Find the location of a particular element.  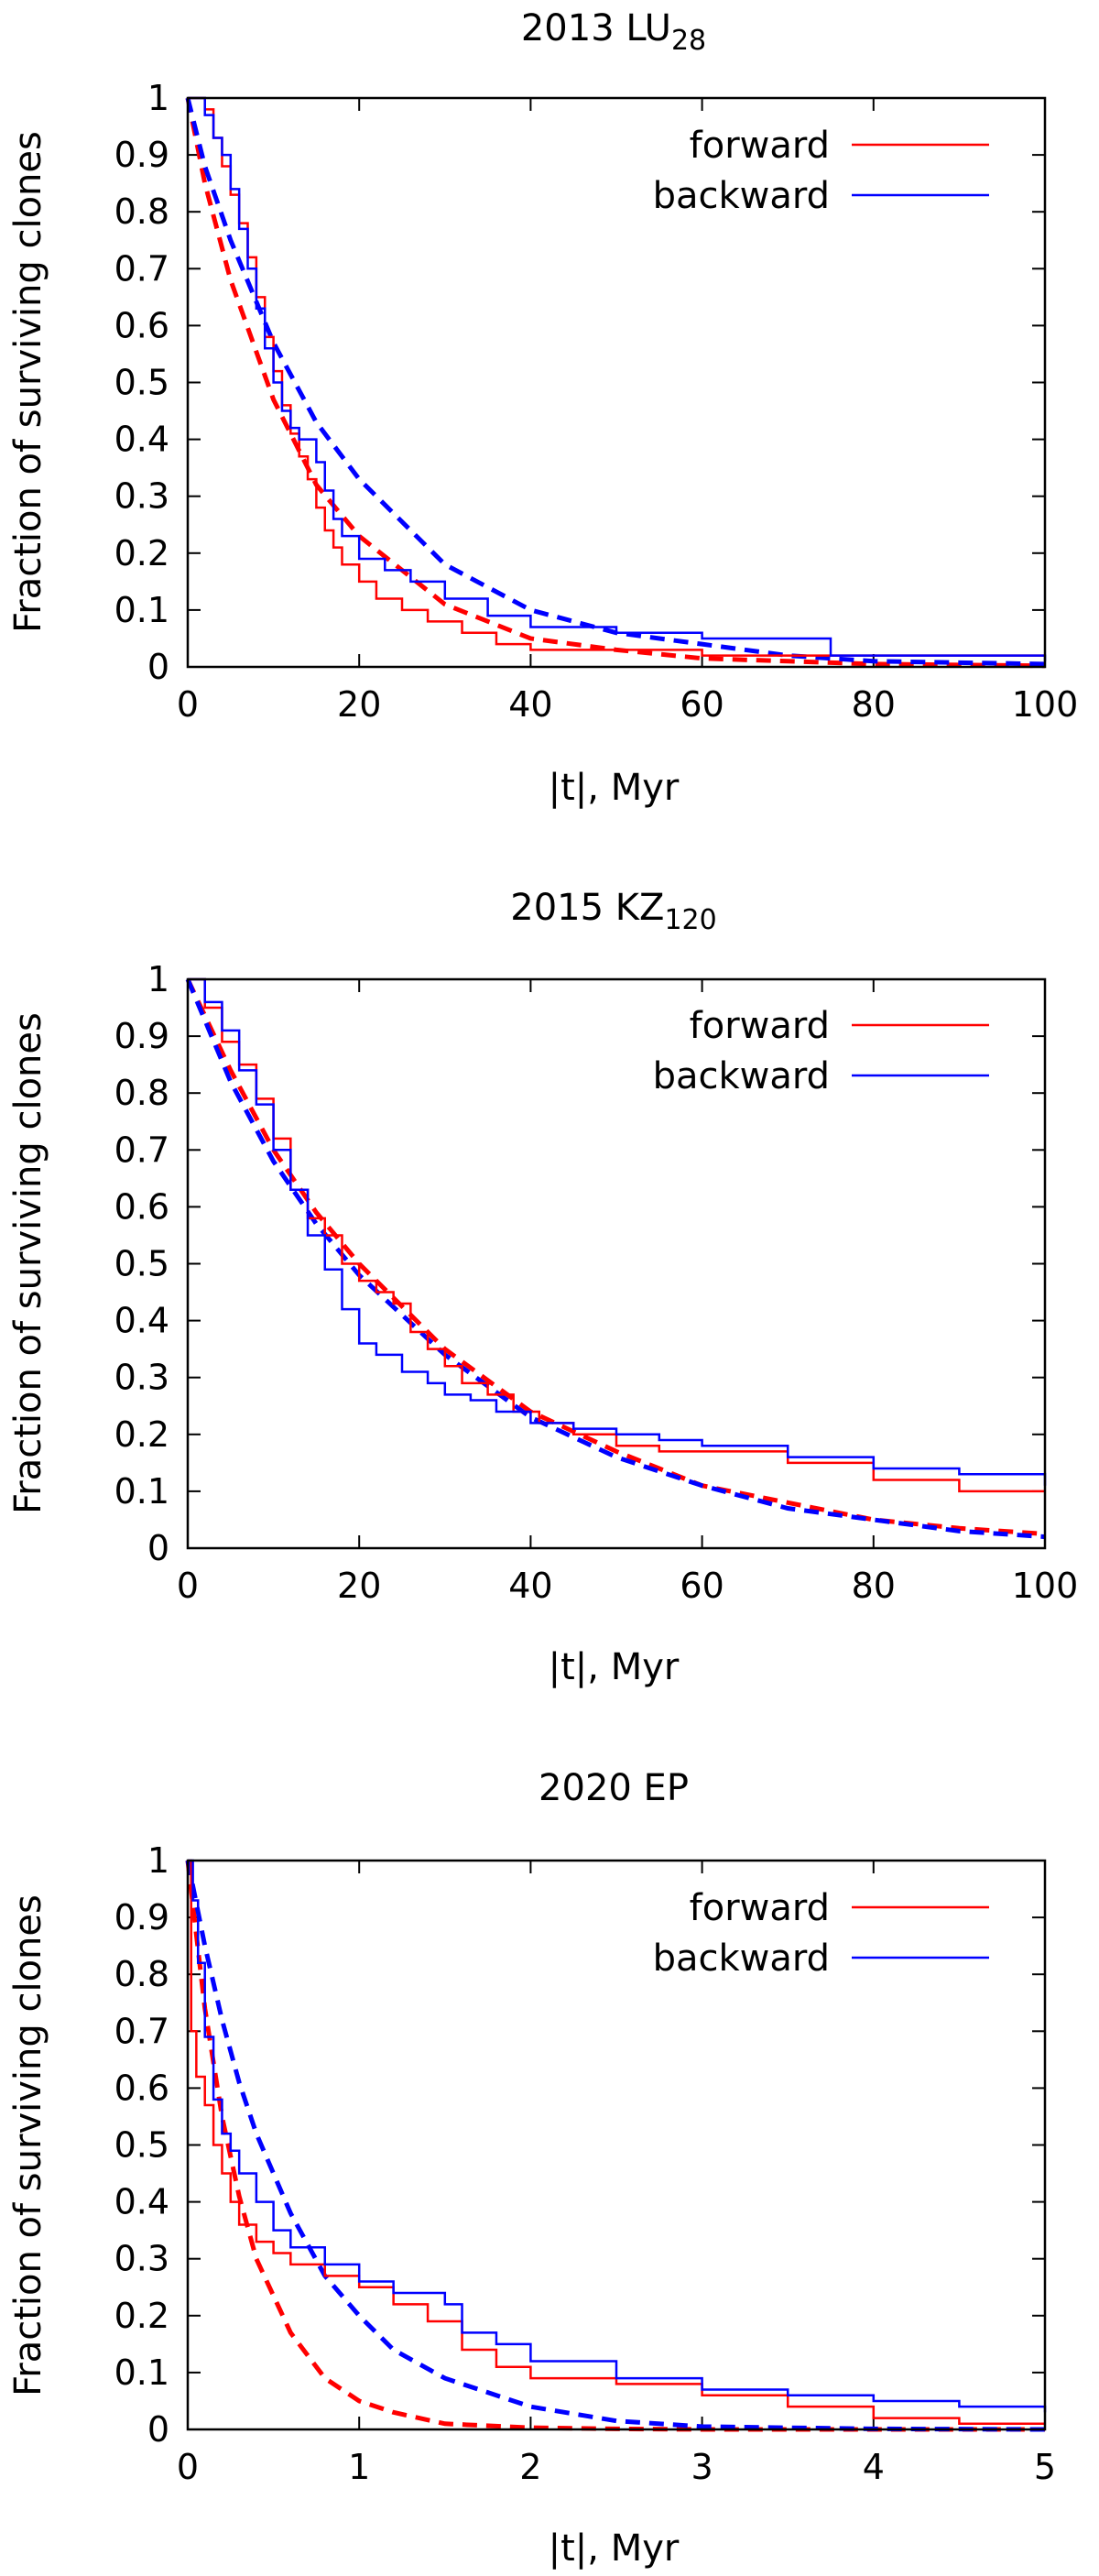

title-subscript: 28 is located at coordinates (688, 41).